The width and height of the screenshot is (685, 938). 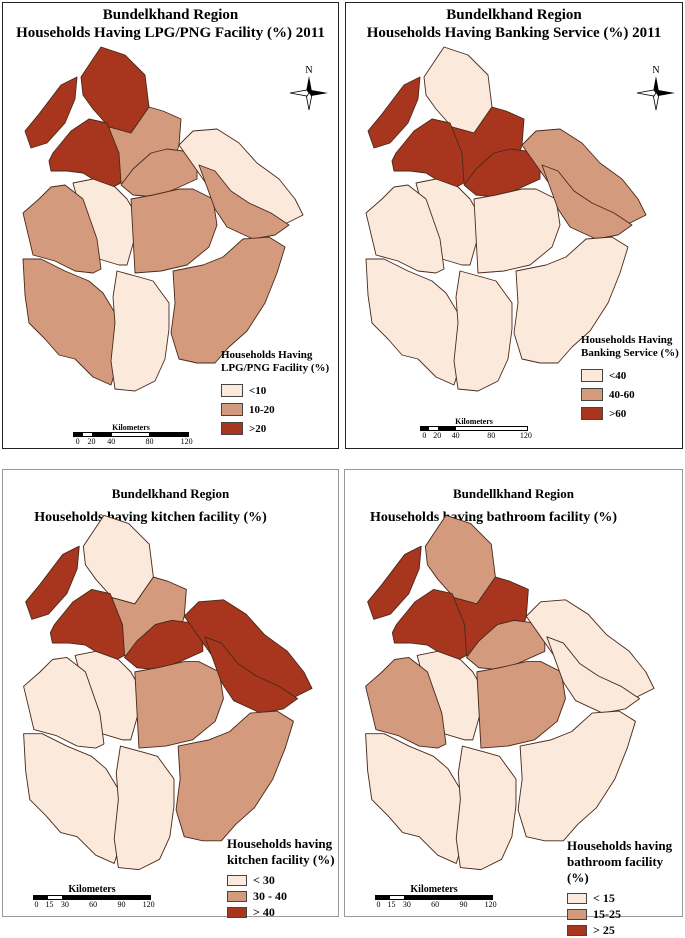 What do you see at coordinates (264, 879) in the screenshot?
I see `legend-label: < 30` at bounding box center [264, 879].